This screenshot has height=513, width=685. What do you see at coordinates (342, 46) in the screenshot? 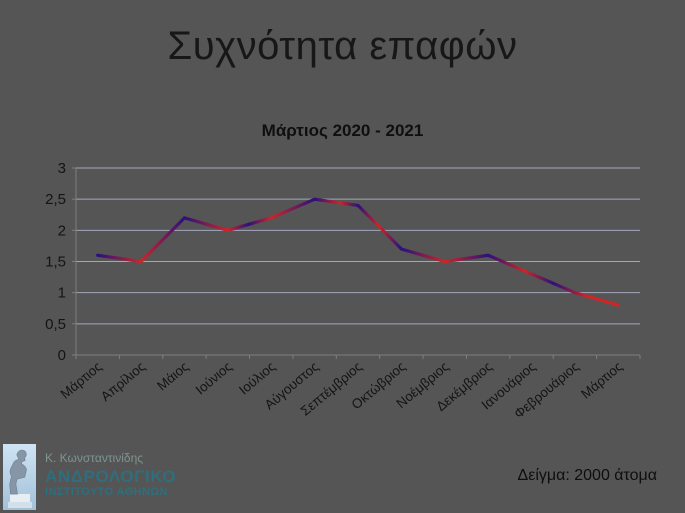
I see `slide-title: Συχνότητα επαφών` at bounding box center [342, 46].